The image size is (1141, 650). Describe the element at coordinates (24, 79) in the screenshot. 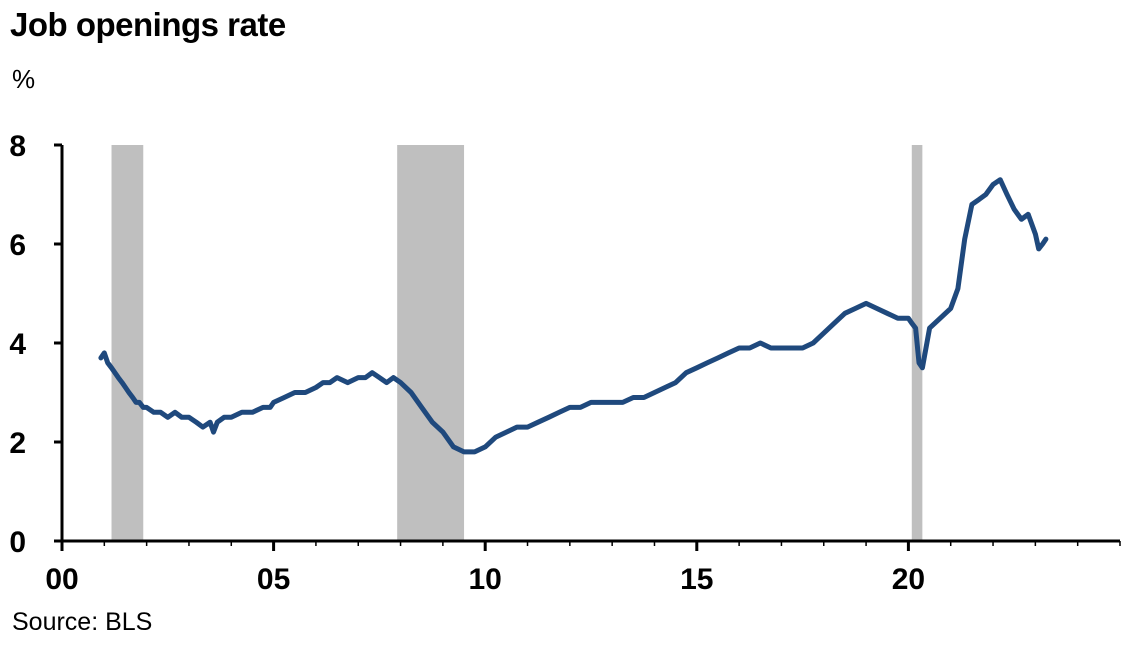

I see `y-axis-unit-label: %` at that location.